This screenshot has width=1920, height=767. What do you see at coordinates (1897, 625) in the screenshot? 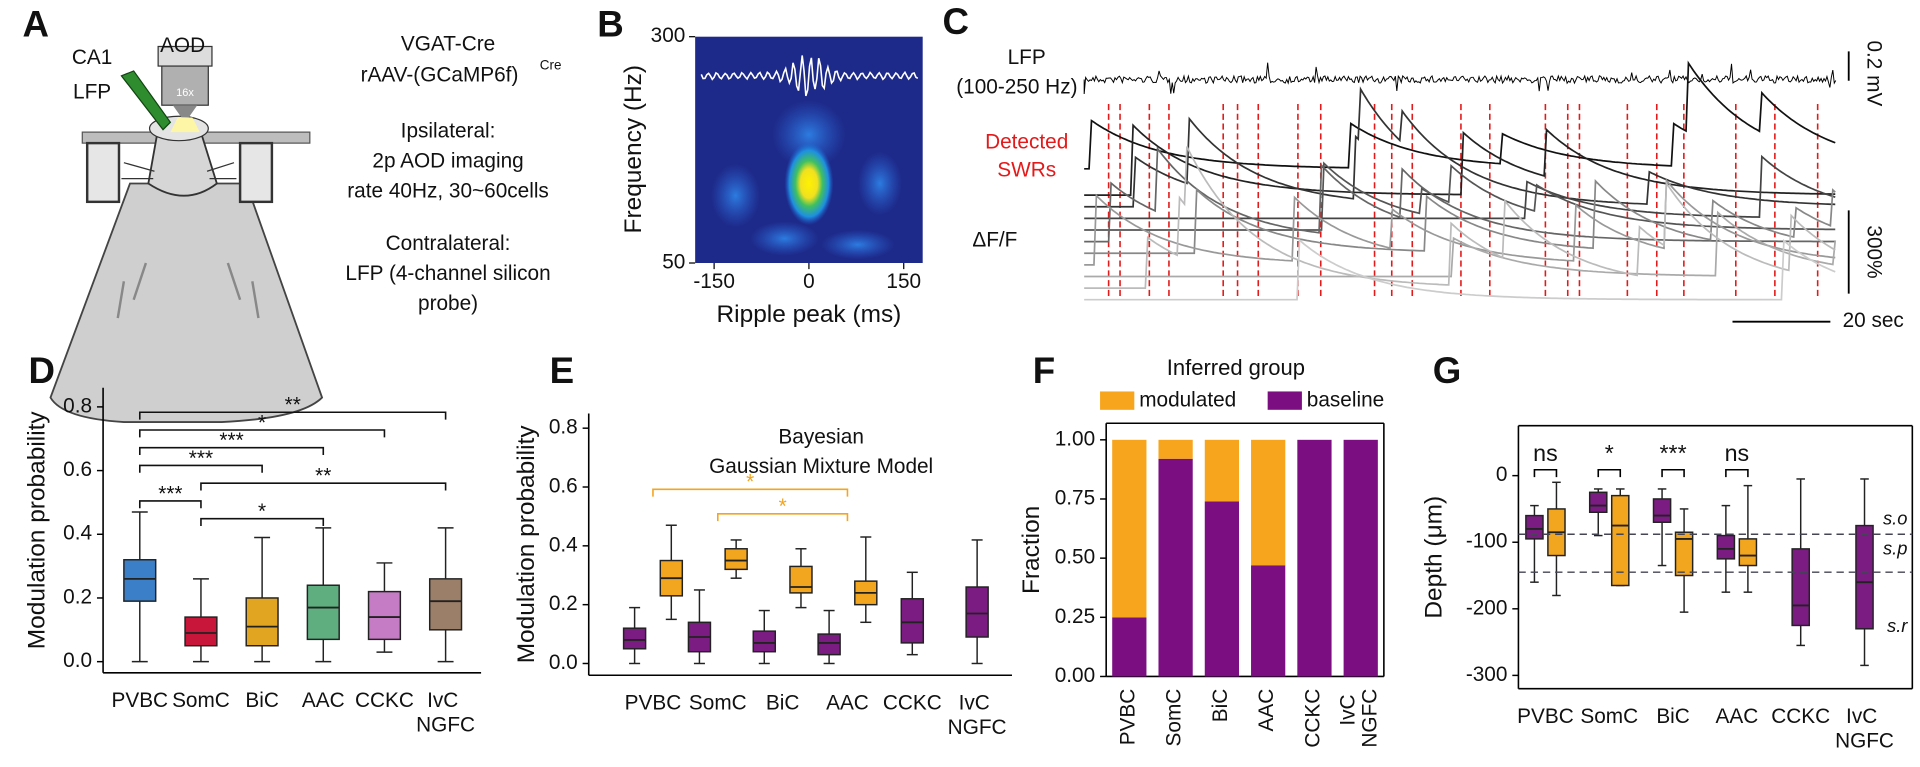
I see `layer-label: s.r` at bounding box center [1897, 625].